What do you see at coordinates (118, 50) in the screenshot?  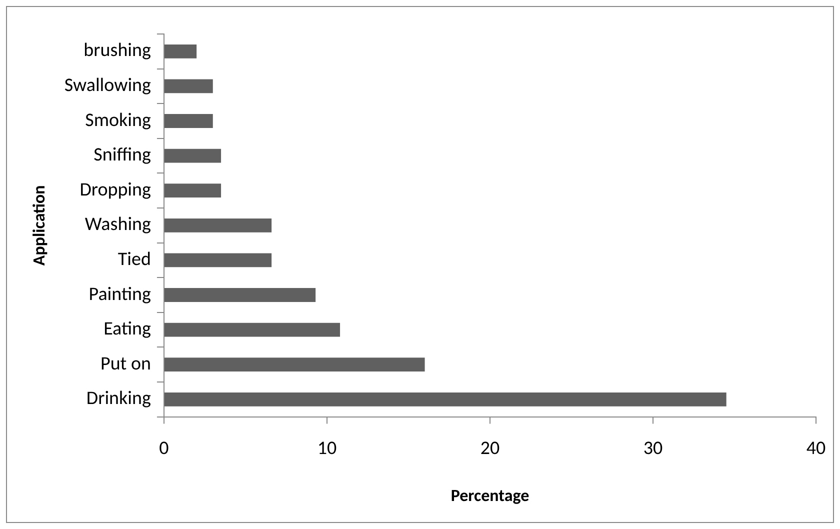 I see `y-tick-label: brushing` at bounding box center [118, 50].